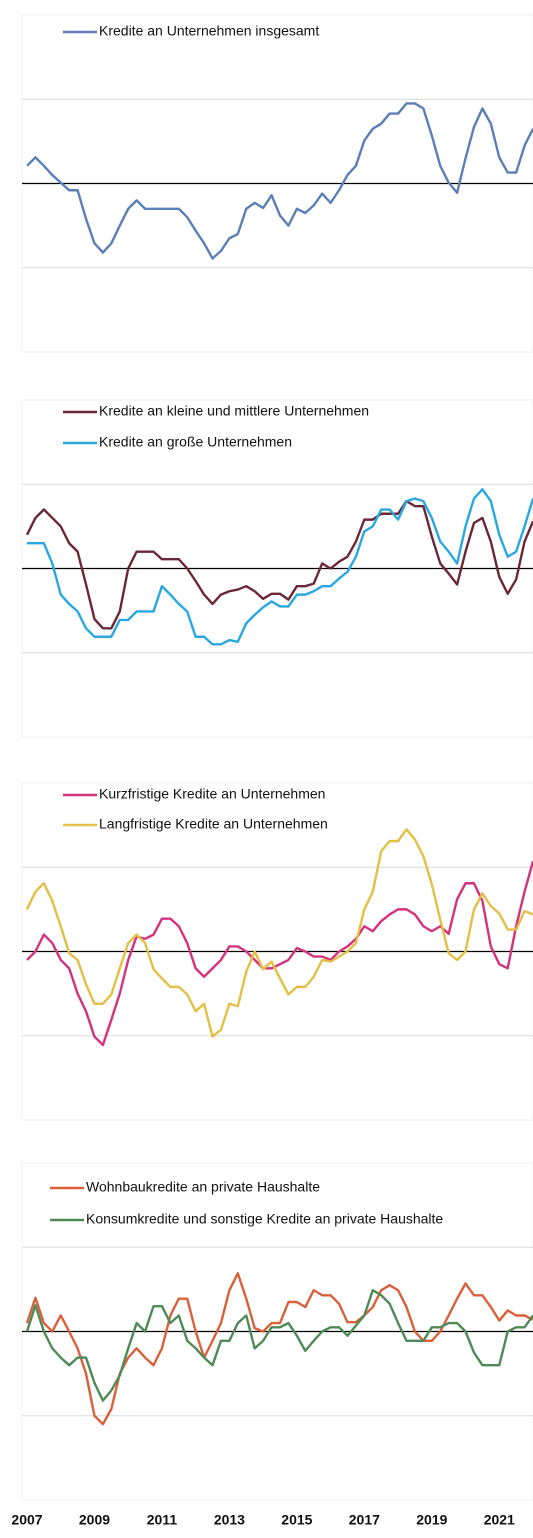 The image size is (533, 1538). What do you see at coordinates (364, 1520) in the screenshot?
I see `x-tick-label: 2017` at bounding box center [364, 1520].